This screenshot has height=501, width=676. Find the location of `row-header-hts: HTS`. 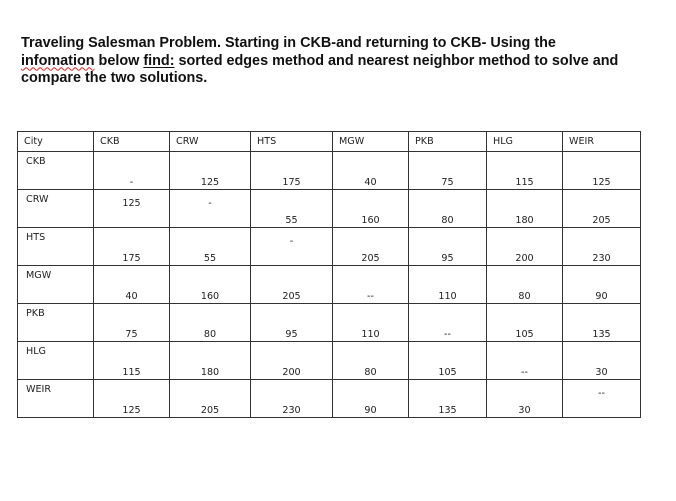

row-header-hts: HTS is located at coordinates (55, 246).